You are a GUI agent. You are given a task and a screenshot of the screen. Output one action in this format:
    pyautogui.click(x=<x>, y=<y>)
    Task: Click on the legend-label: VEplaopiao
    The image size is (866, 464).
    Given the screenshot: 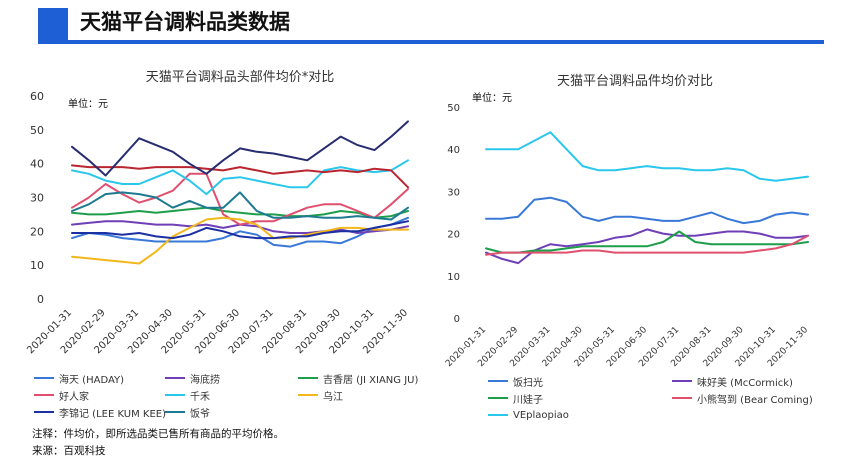 What is the action you would take?
    pyautogui.click(x=541, y=415)
    